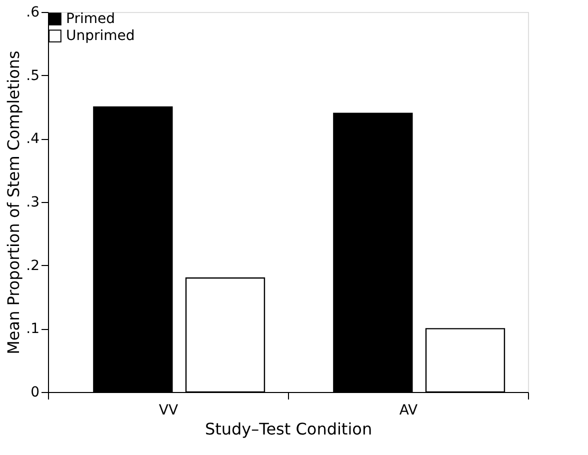 This screenshot has width=588, height=455. Describe the element at coordinates (33, 202) in the screenshot. I see `y-tick-label: .3` at that location.